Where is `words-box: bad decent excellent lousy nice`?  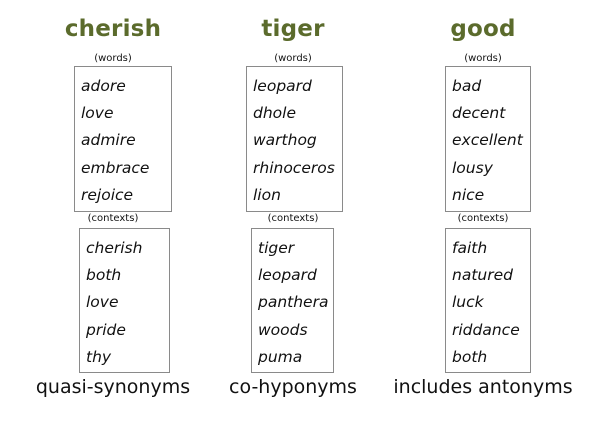
words-box: bad decent excellent lousy nice is located at coordinates (488, 139).